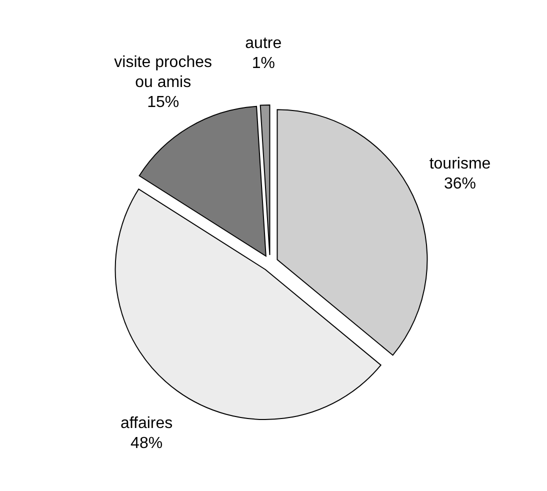  What do you see at coordinates (146, 443) in the screenshot?
I see `data-label: 48%` at bounding box center [146, 443].